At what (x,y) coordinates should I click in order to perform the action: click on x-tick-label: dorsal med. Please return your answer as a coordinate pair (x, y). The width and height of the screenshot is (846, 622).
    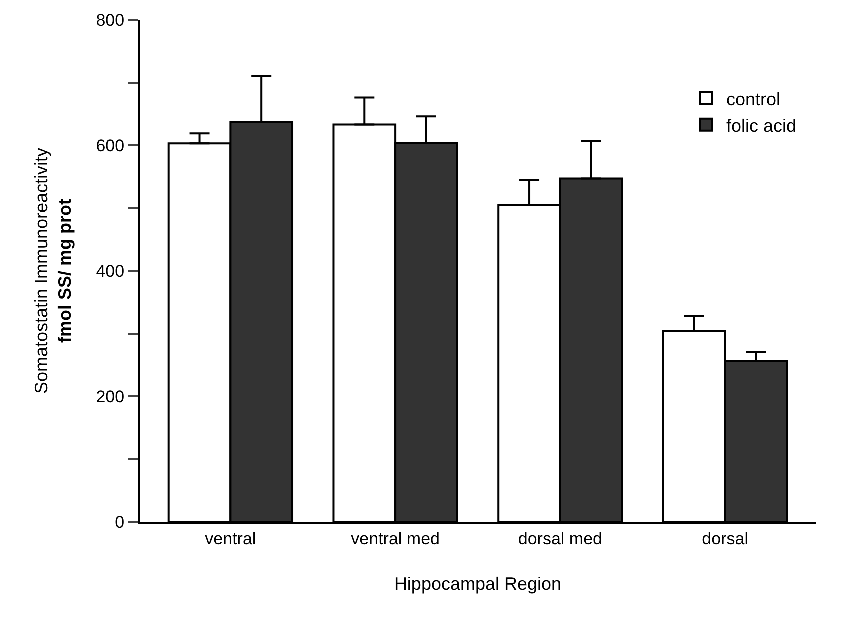
    Looking at the image, I should click on (560, 538).